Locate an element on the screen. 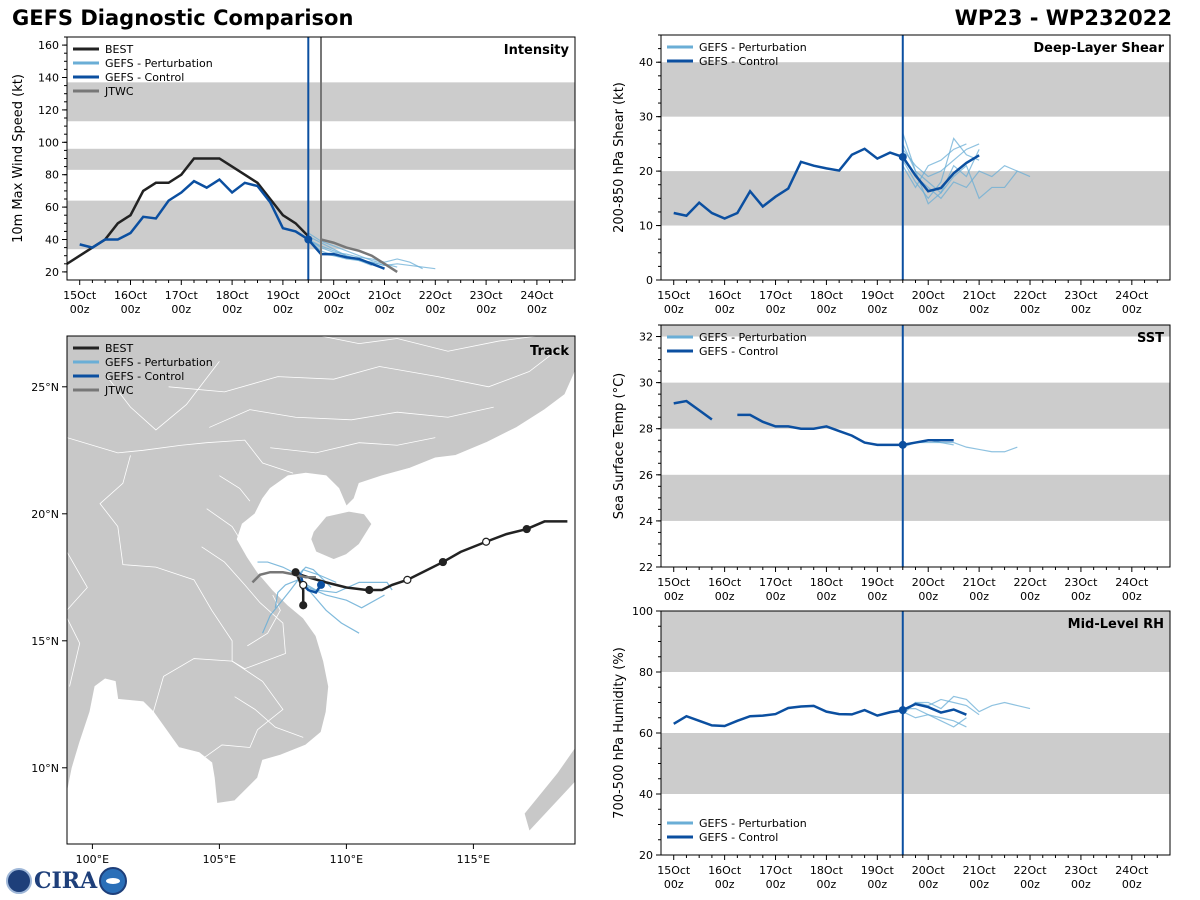 The width and height of the screenshot is (1200, 900). best-track-line is located at coordinates (188, 211).